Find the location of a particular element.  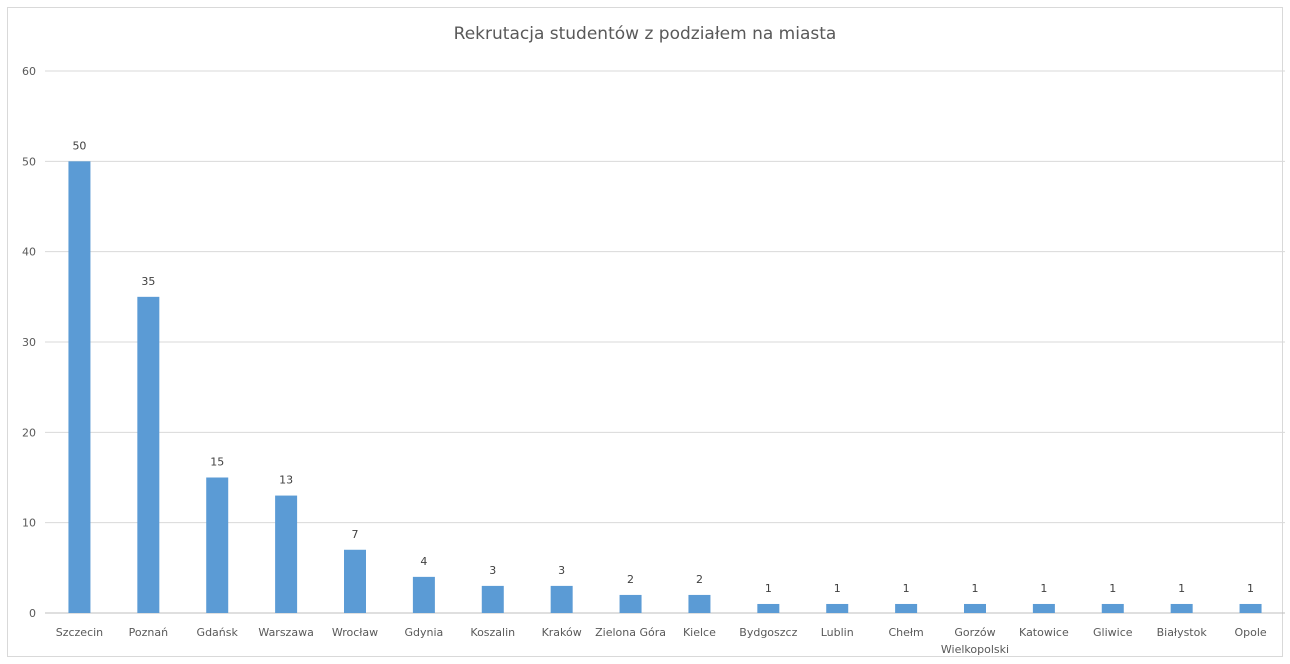

x-tick-label: Wrocław is located at coordinates (355, 632).